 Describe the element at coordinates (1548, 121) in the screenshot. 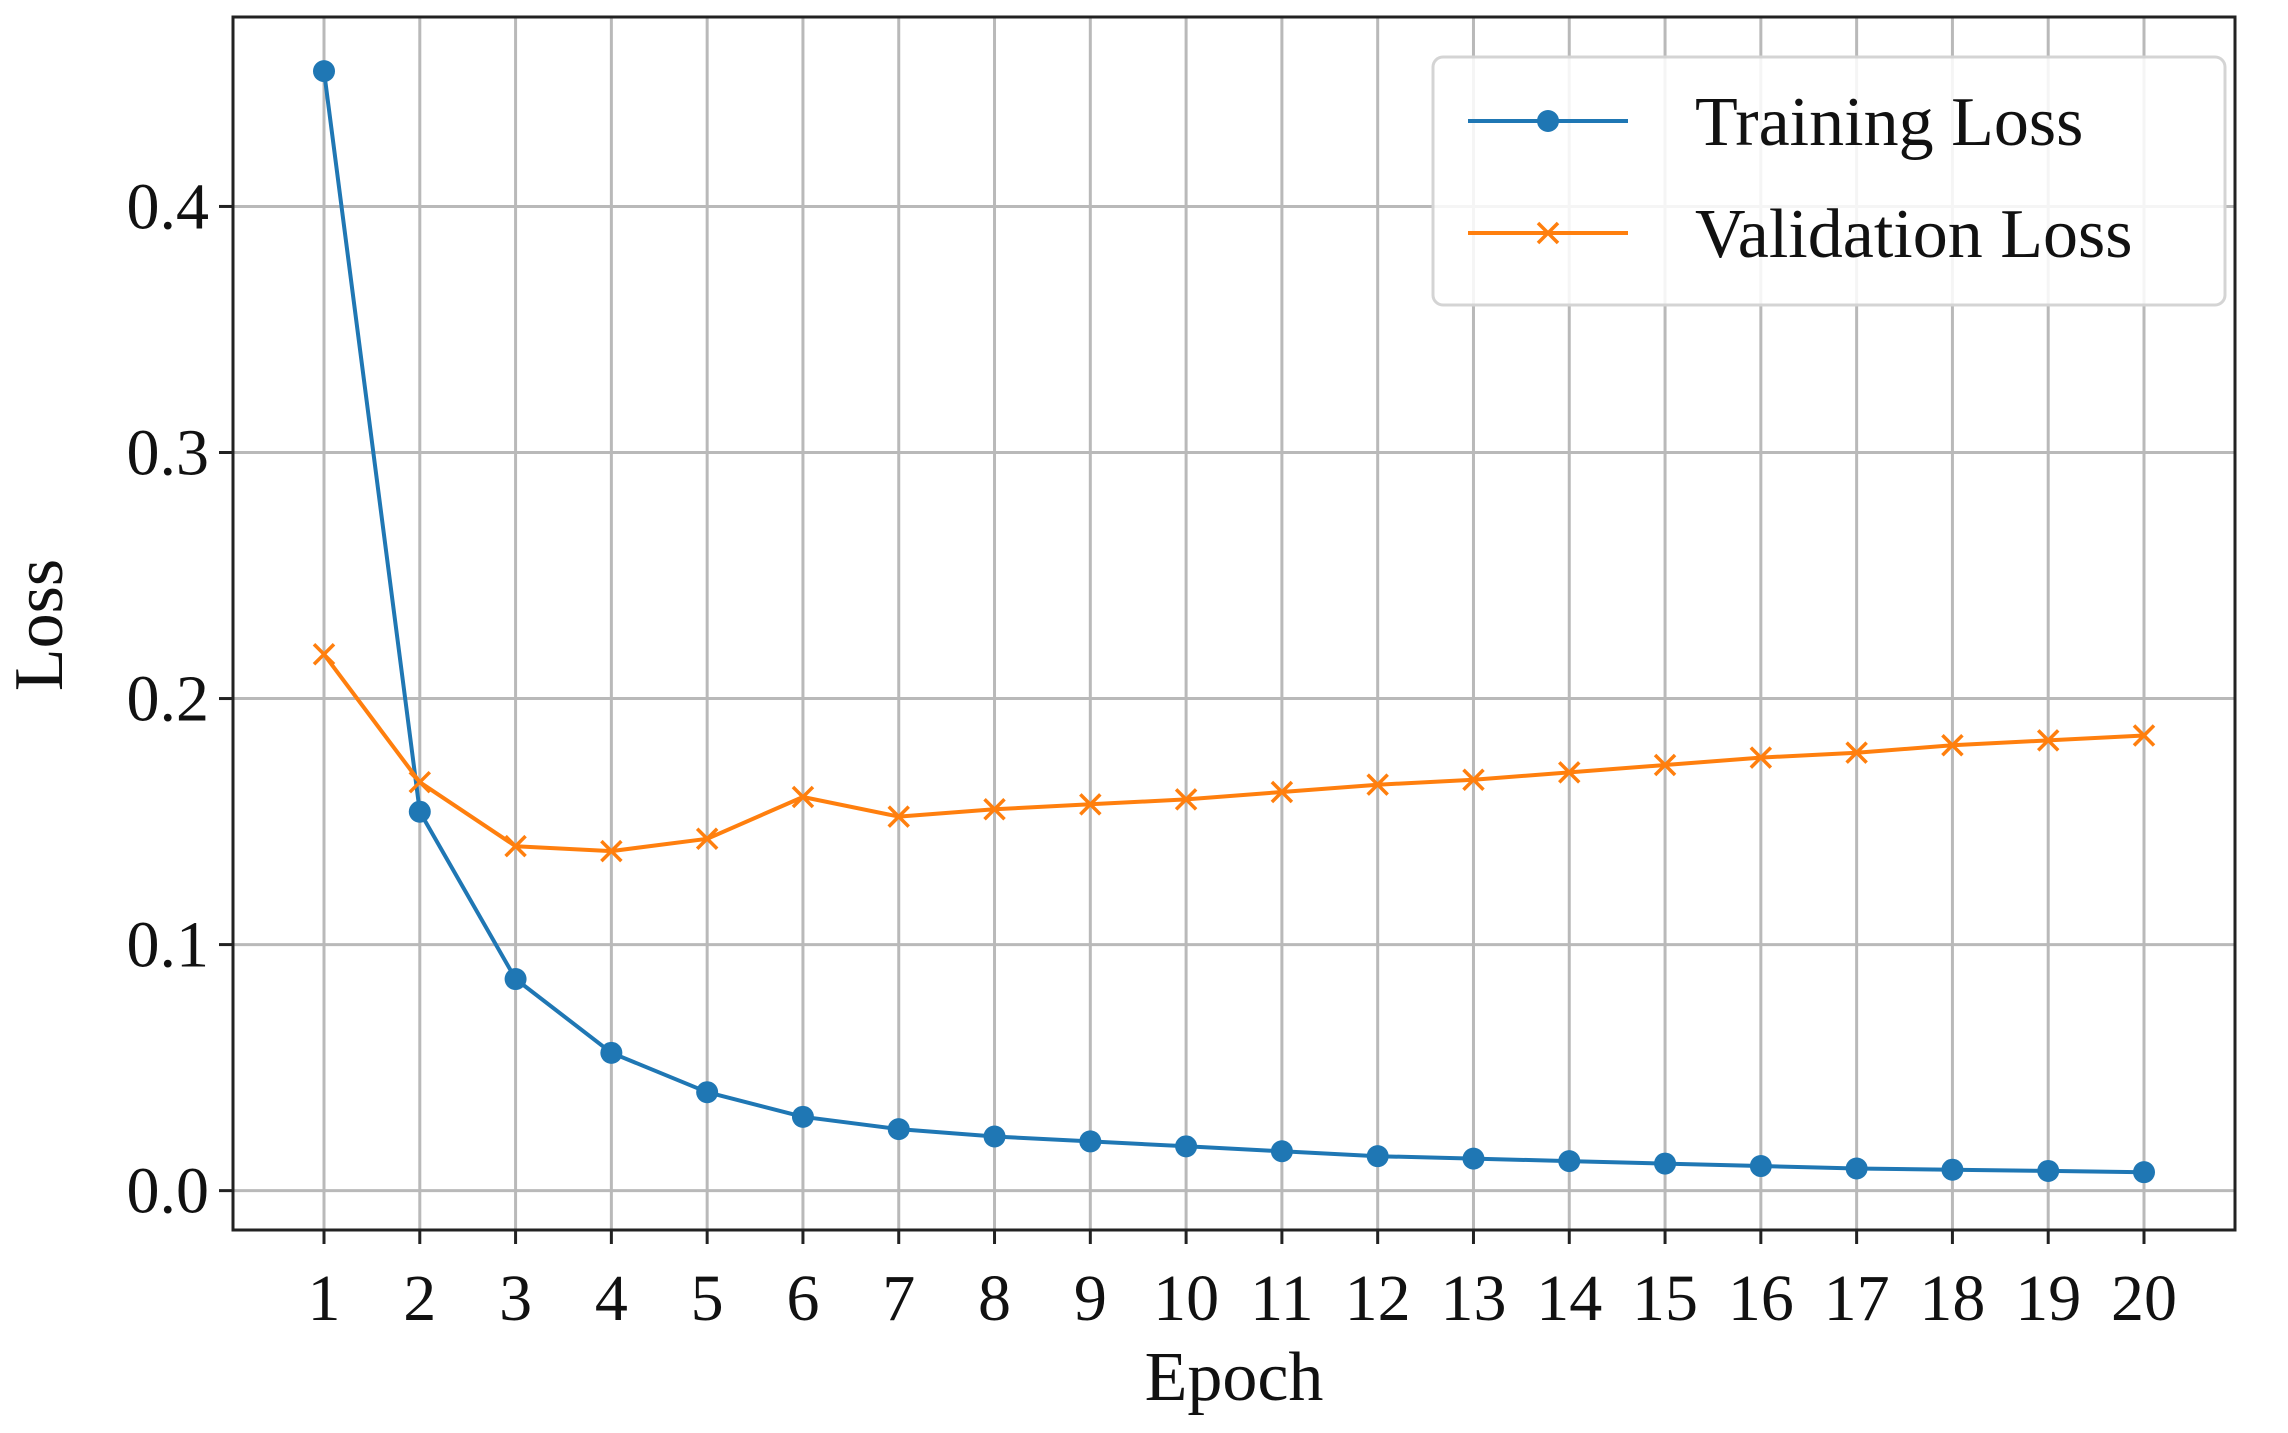

I see `training-loss-legend-marker` at that location.